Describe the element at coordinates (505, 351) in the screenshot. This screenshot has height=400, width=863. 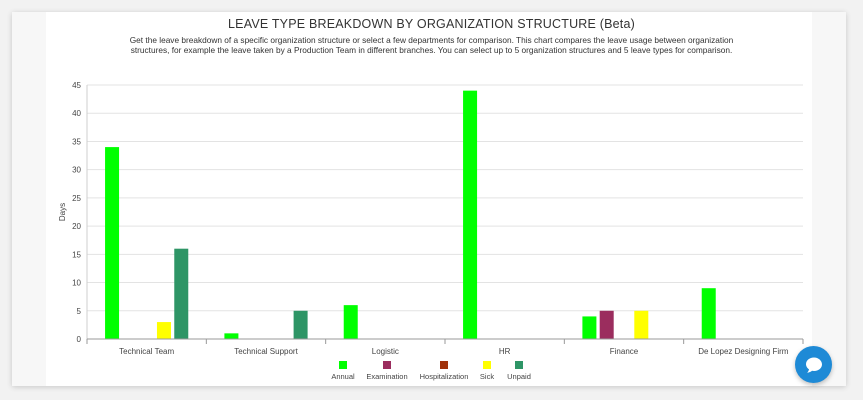
I see `x-tick-label: HR` at that location.